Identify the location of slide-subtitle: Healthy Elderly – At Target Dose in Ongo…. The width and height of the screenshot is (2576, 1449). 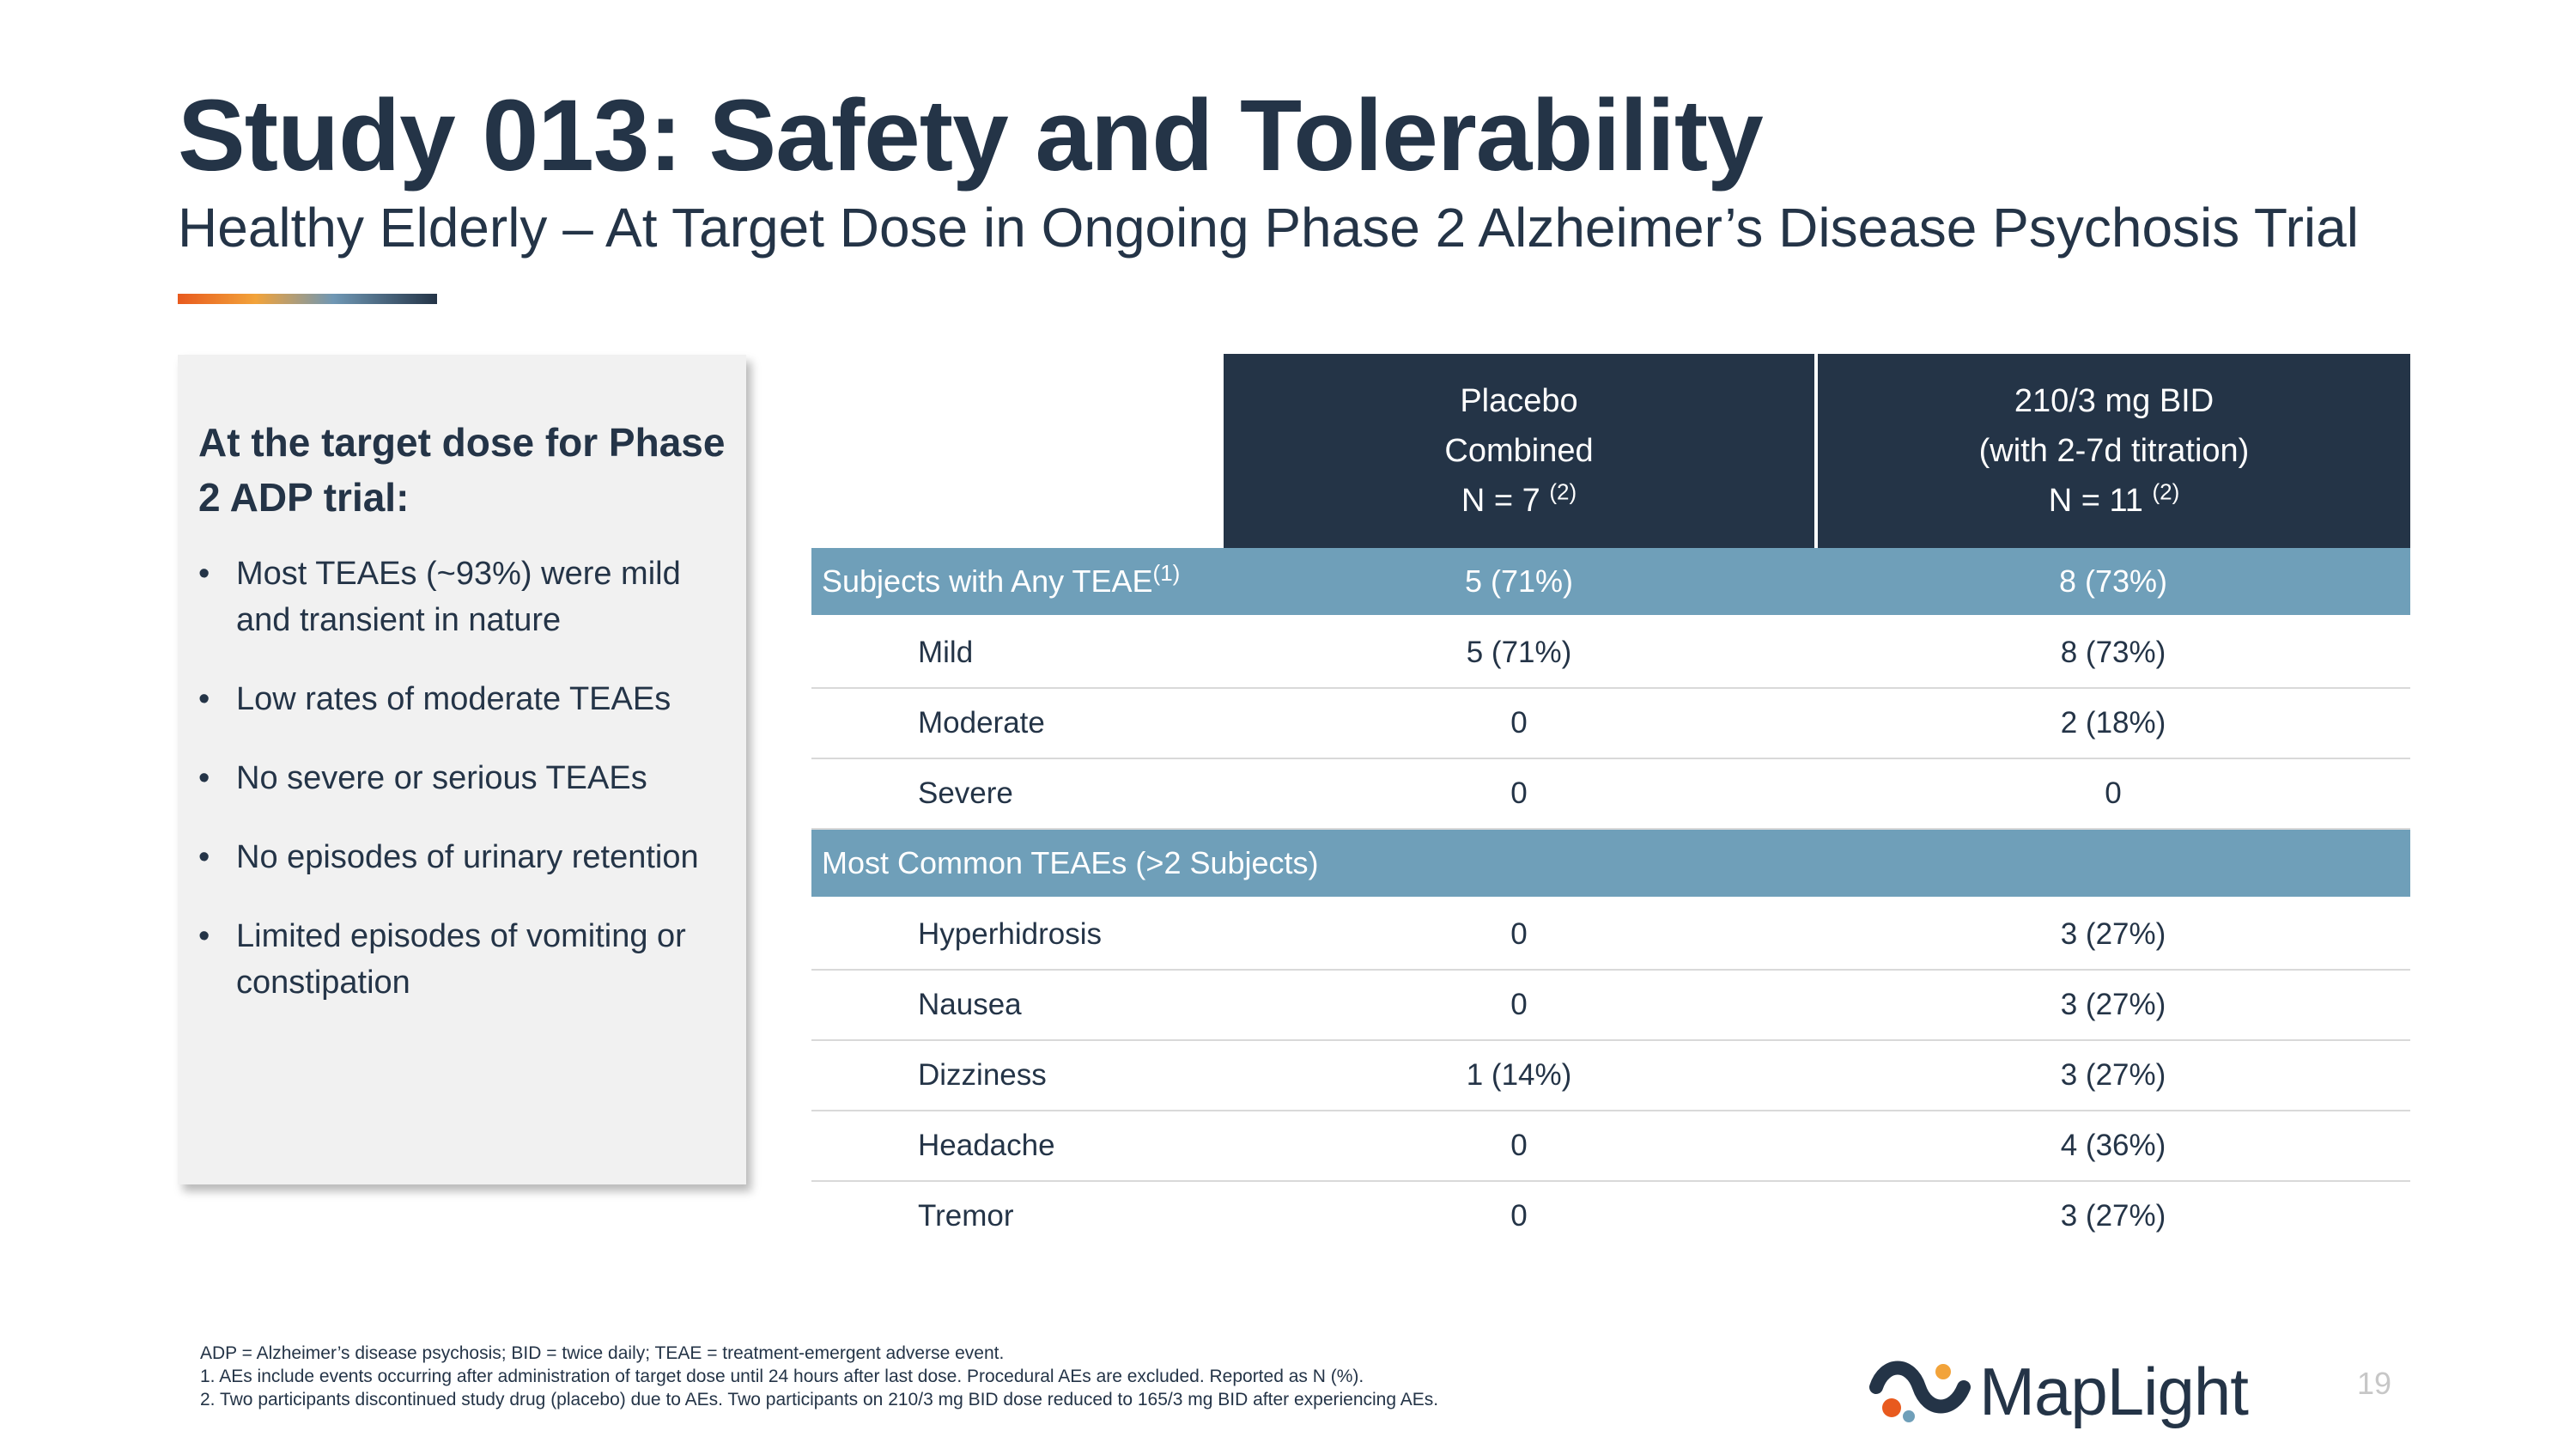
(1268, 228).